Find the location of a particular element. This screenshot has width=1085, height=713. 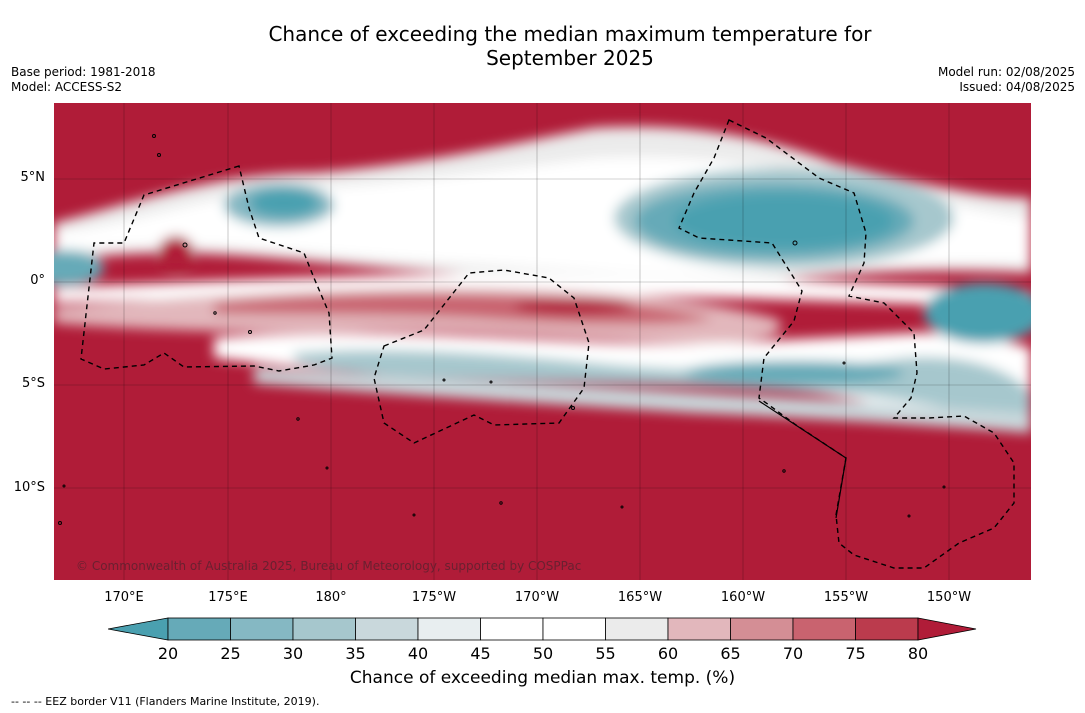

colorbar-extend-low is located at coordinates (138, 629).